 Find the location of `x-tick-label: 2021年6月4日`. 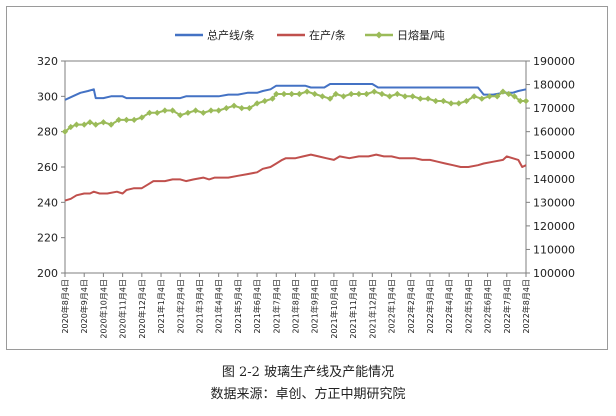

x-tick-label: 2021年6月4日 is located at coordinates (257, 306).